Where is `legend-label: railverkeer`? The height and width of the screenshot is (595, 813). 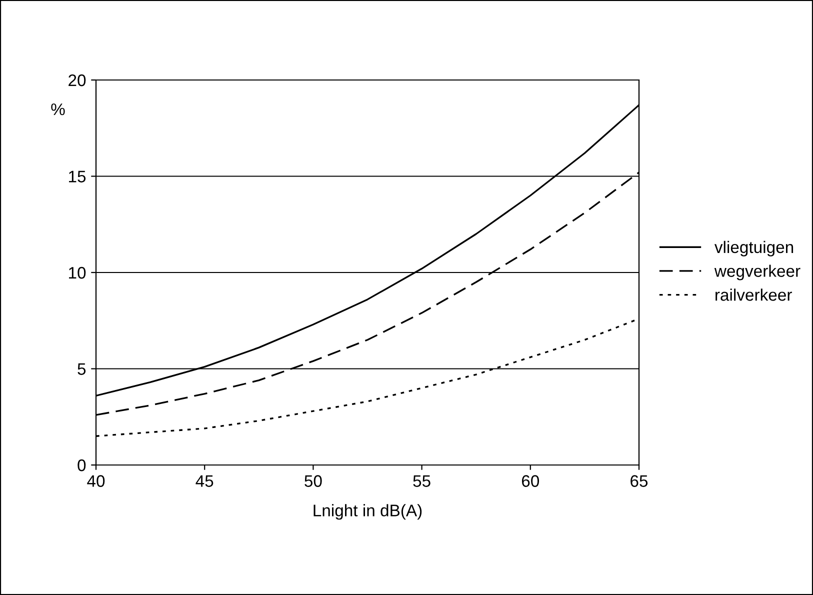 legend-label: railverkeer is located at coordinates (754, 294).